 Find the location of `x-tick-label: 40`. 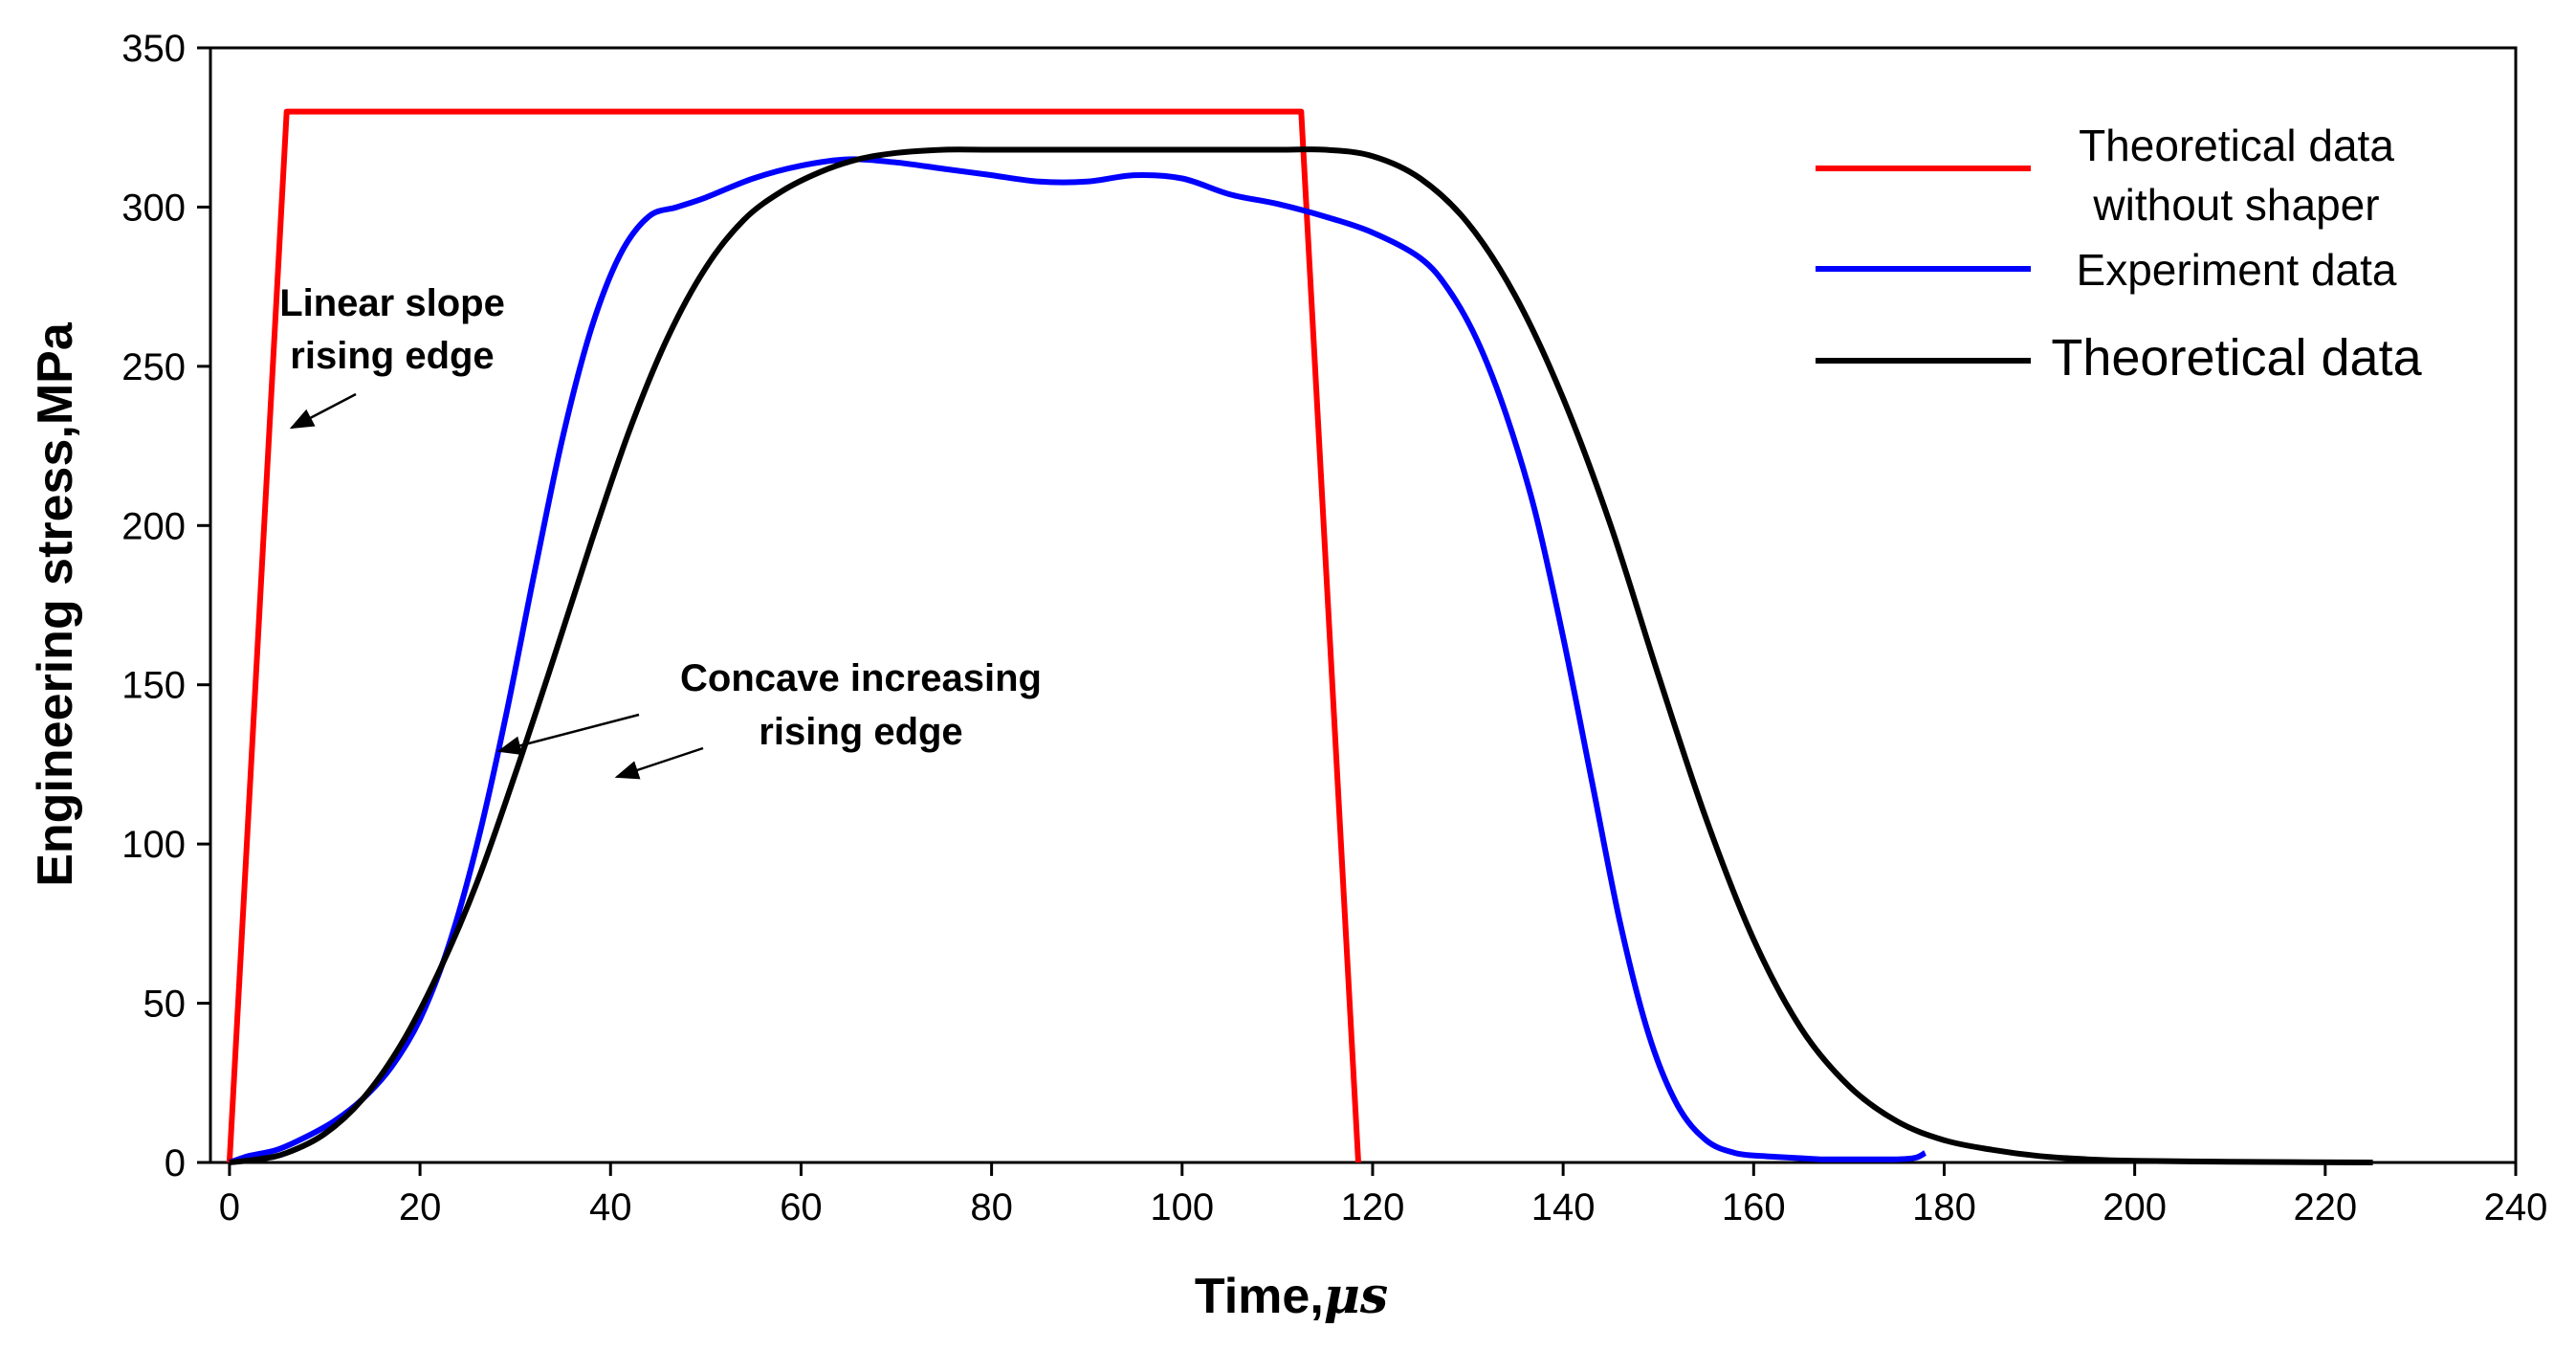

x-tick-label: 40 is located at coordinates (610, 1207).